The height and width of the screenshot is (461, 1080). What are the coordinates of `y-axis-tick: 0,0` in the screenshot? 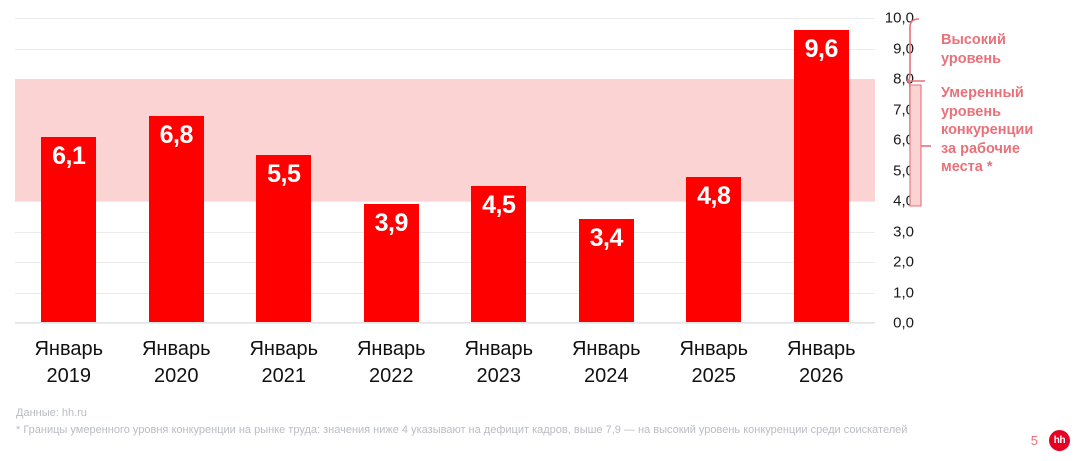 It's located at (903, 323).